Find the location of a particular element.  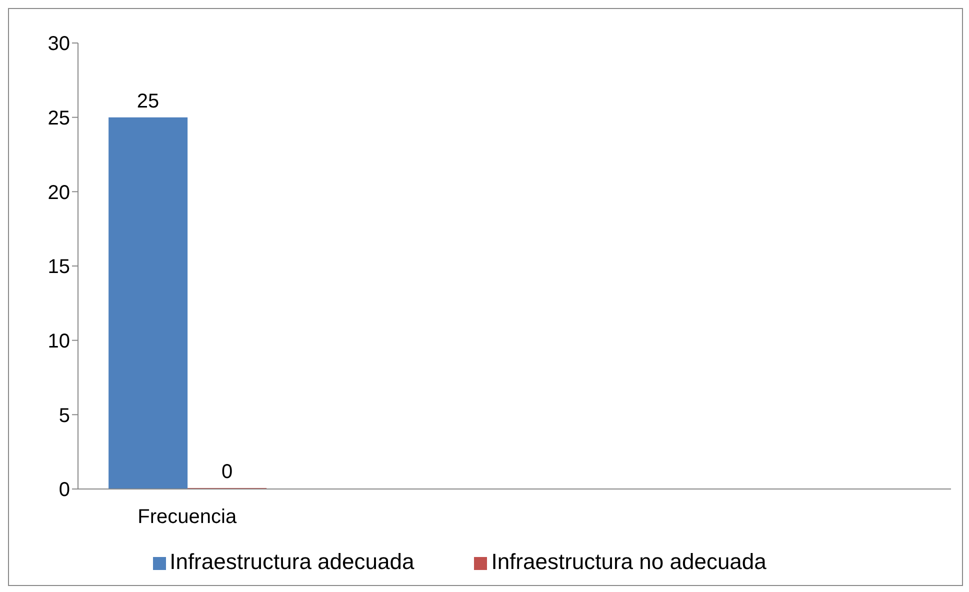

y-tick-label: 25 is located at coordinates (59, 118).